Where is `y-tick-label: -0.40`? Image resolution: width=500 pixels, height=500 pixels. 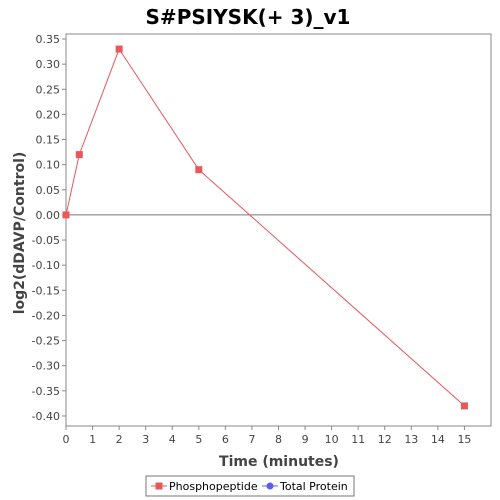 y-tick-label: -0.40 is located at coordinates (46, 416).